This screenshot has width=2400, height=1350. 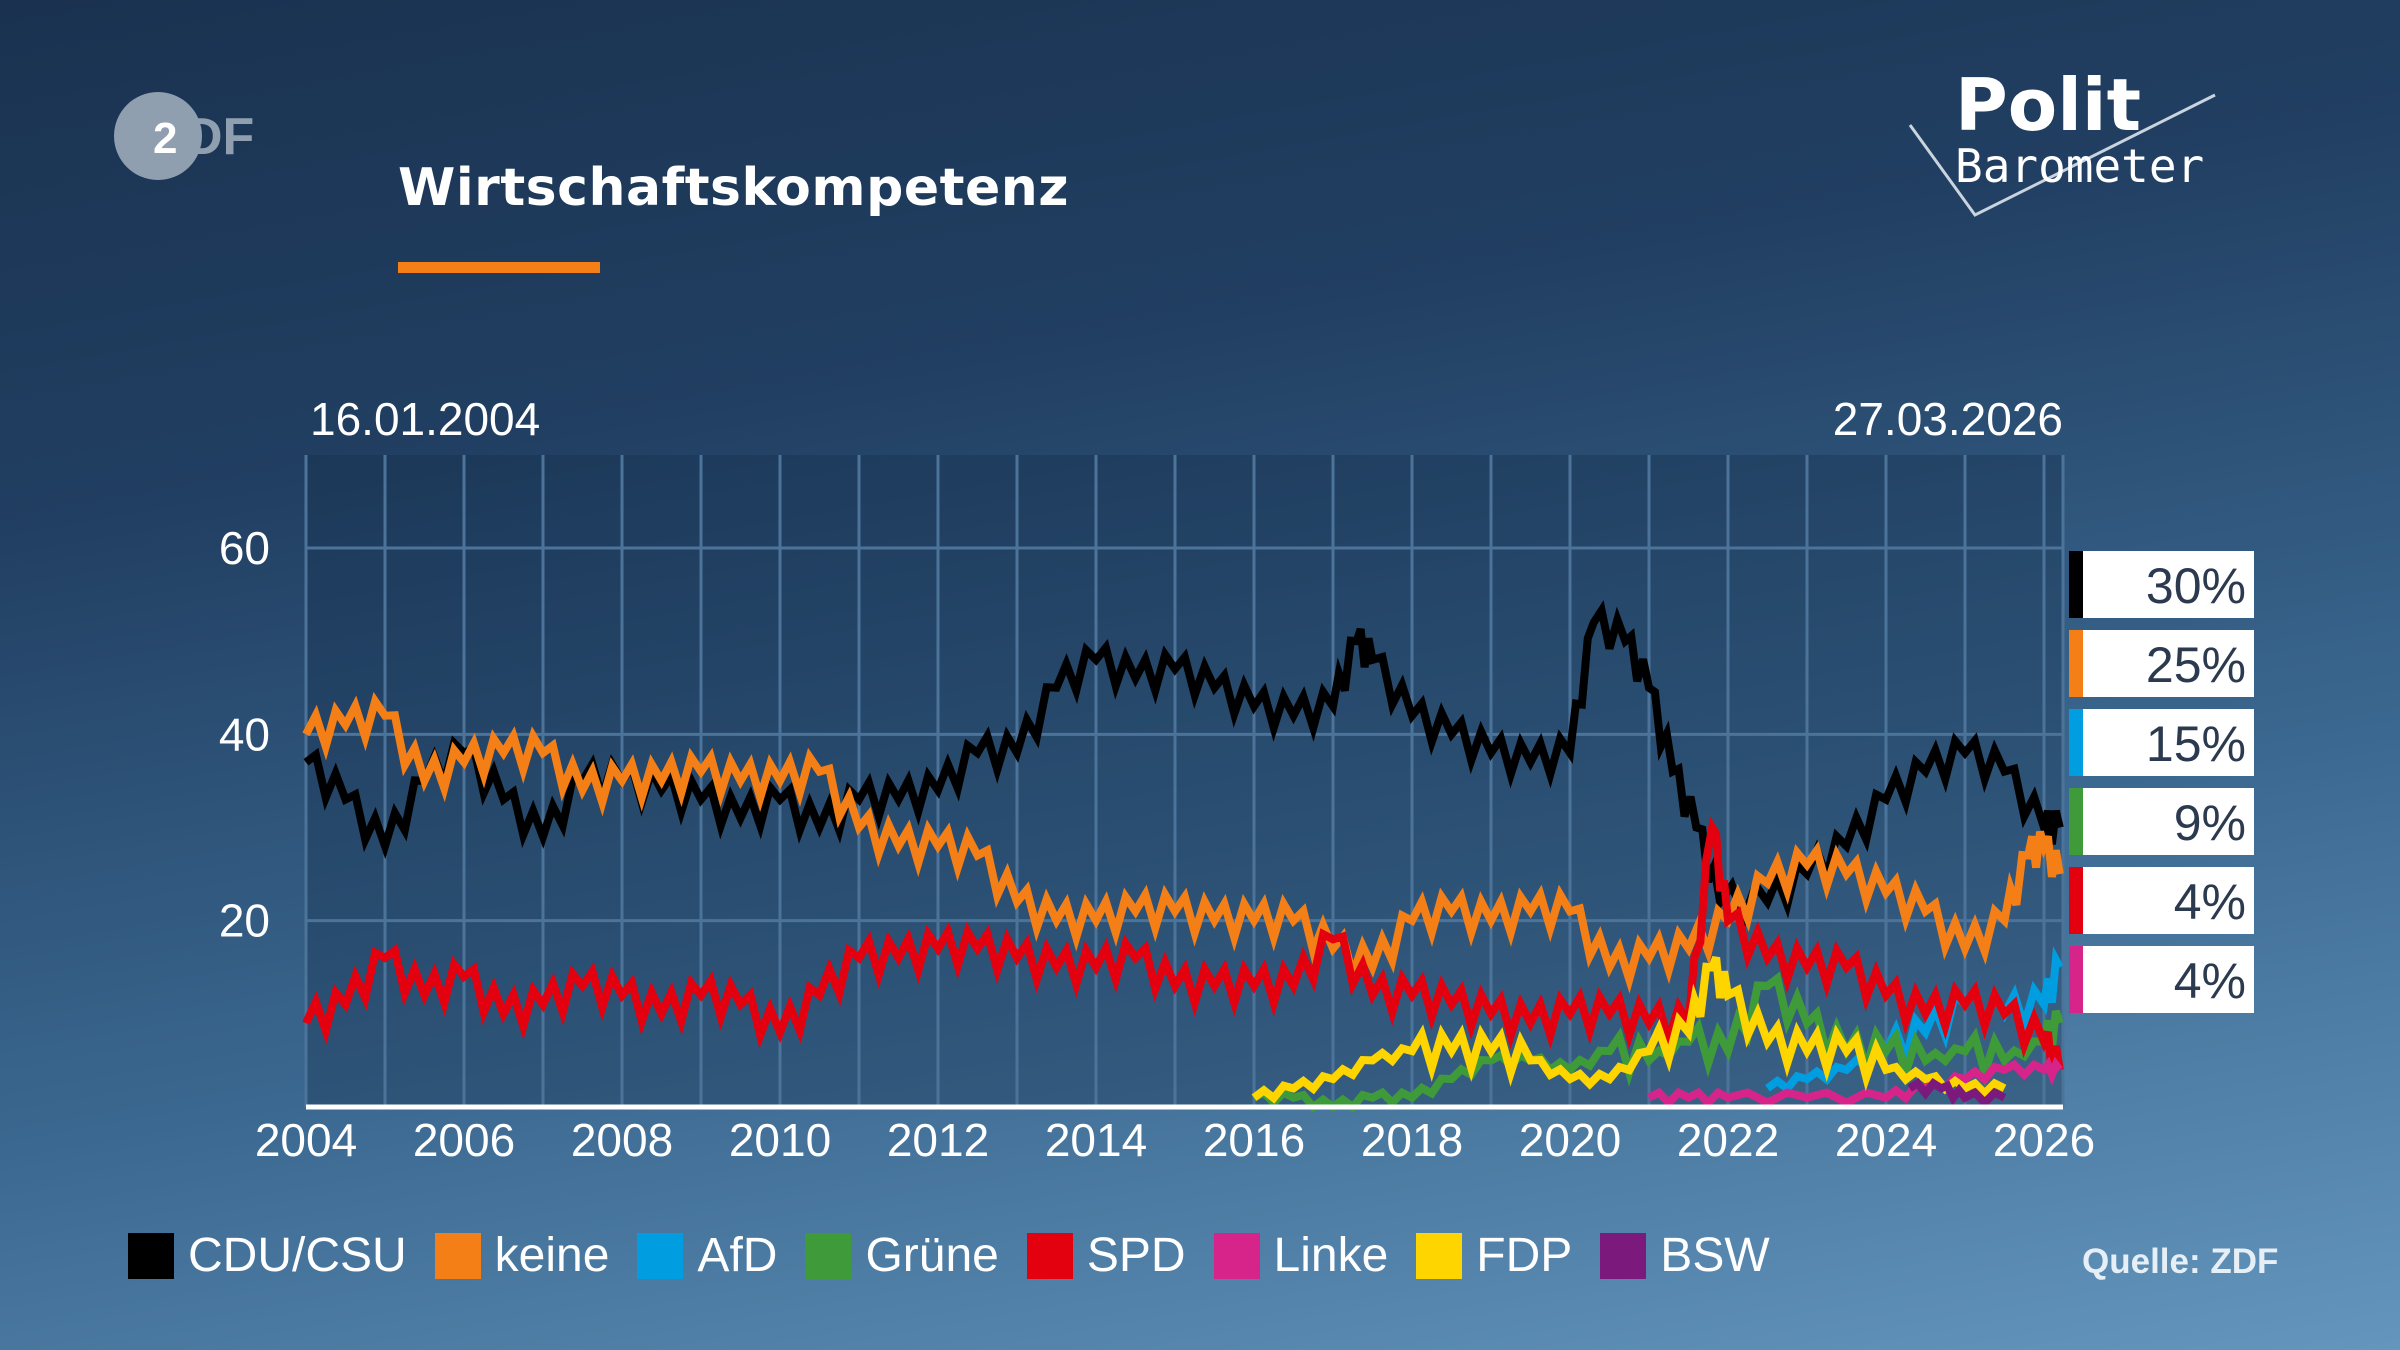 What do you see at coordinates (2195, 665) in the screenshot?
I see `value-label: 25%` at bounding box center [2195, 665].